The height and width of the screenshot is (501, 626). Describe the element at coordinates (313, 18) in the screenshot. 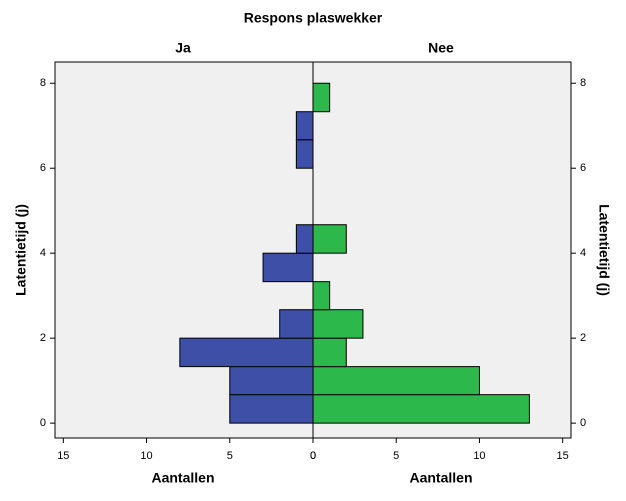

I see `chart-title: Respons plaswekker` at that location.